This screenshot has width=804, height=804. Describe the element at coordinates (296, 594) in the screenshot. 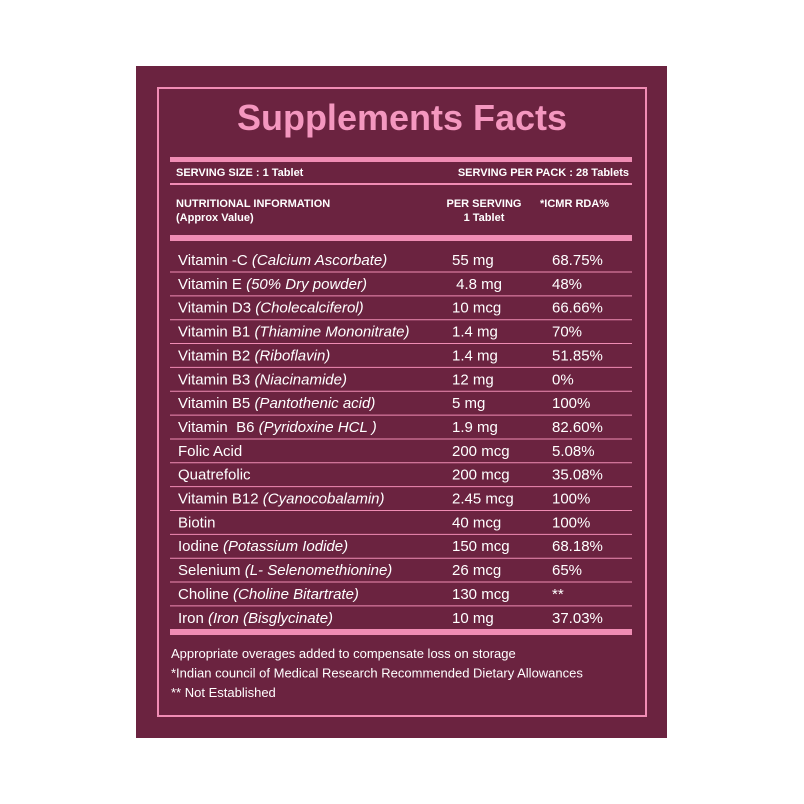

I see `nutrient-source: (Choline Bitartrate)` at that location.